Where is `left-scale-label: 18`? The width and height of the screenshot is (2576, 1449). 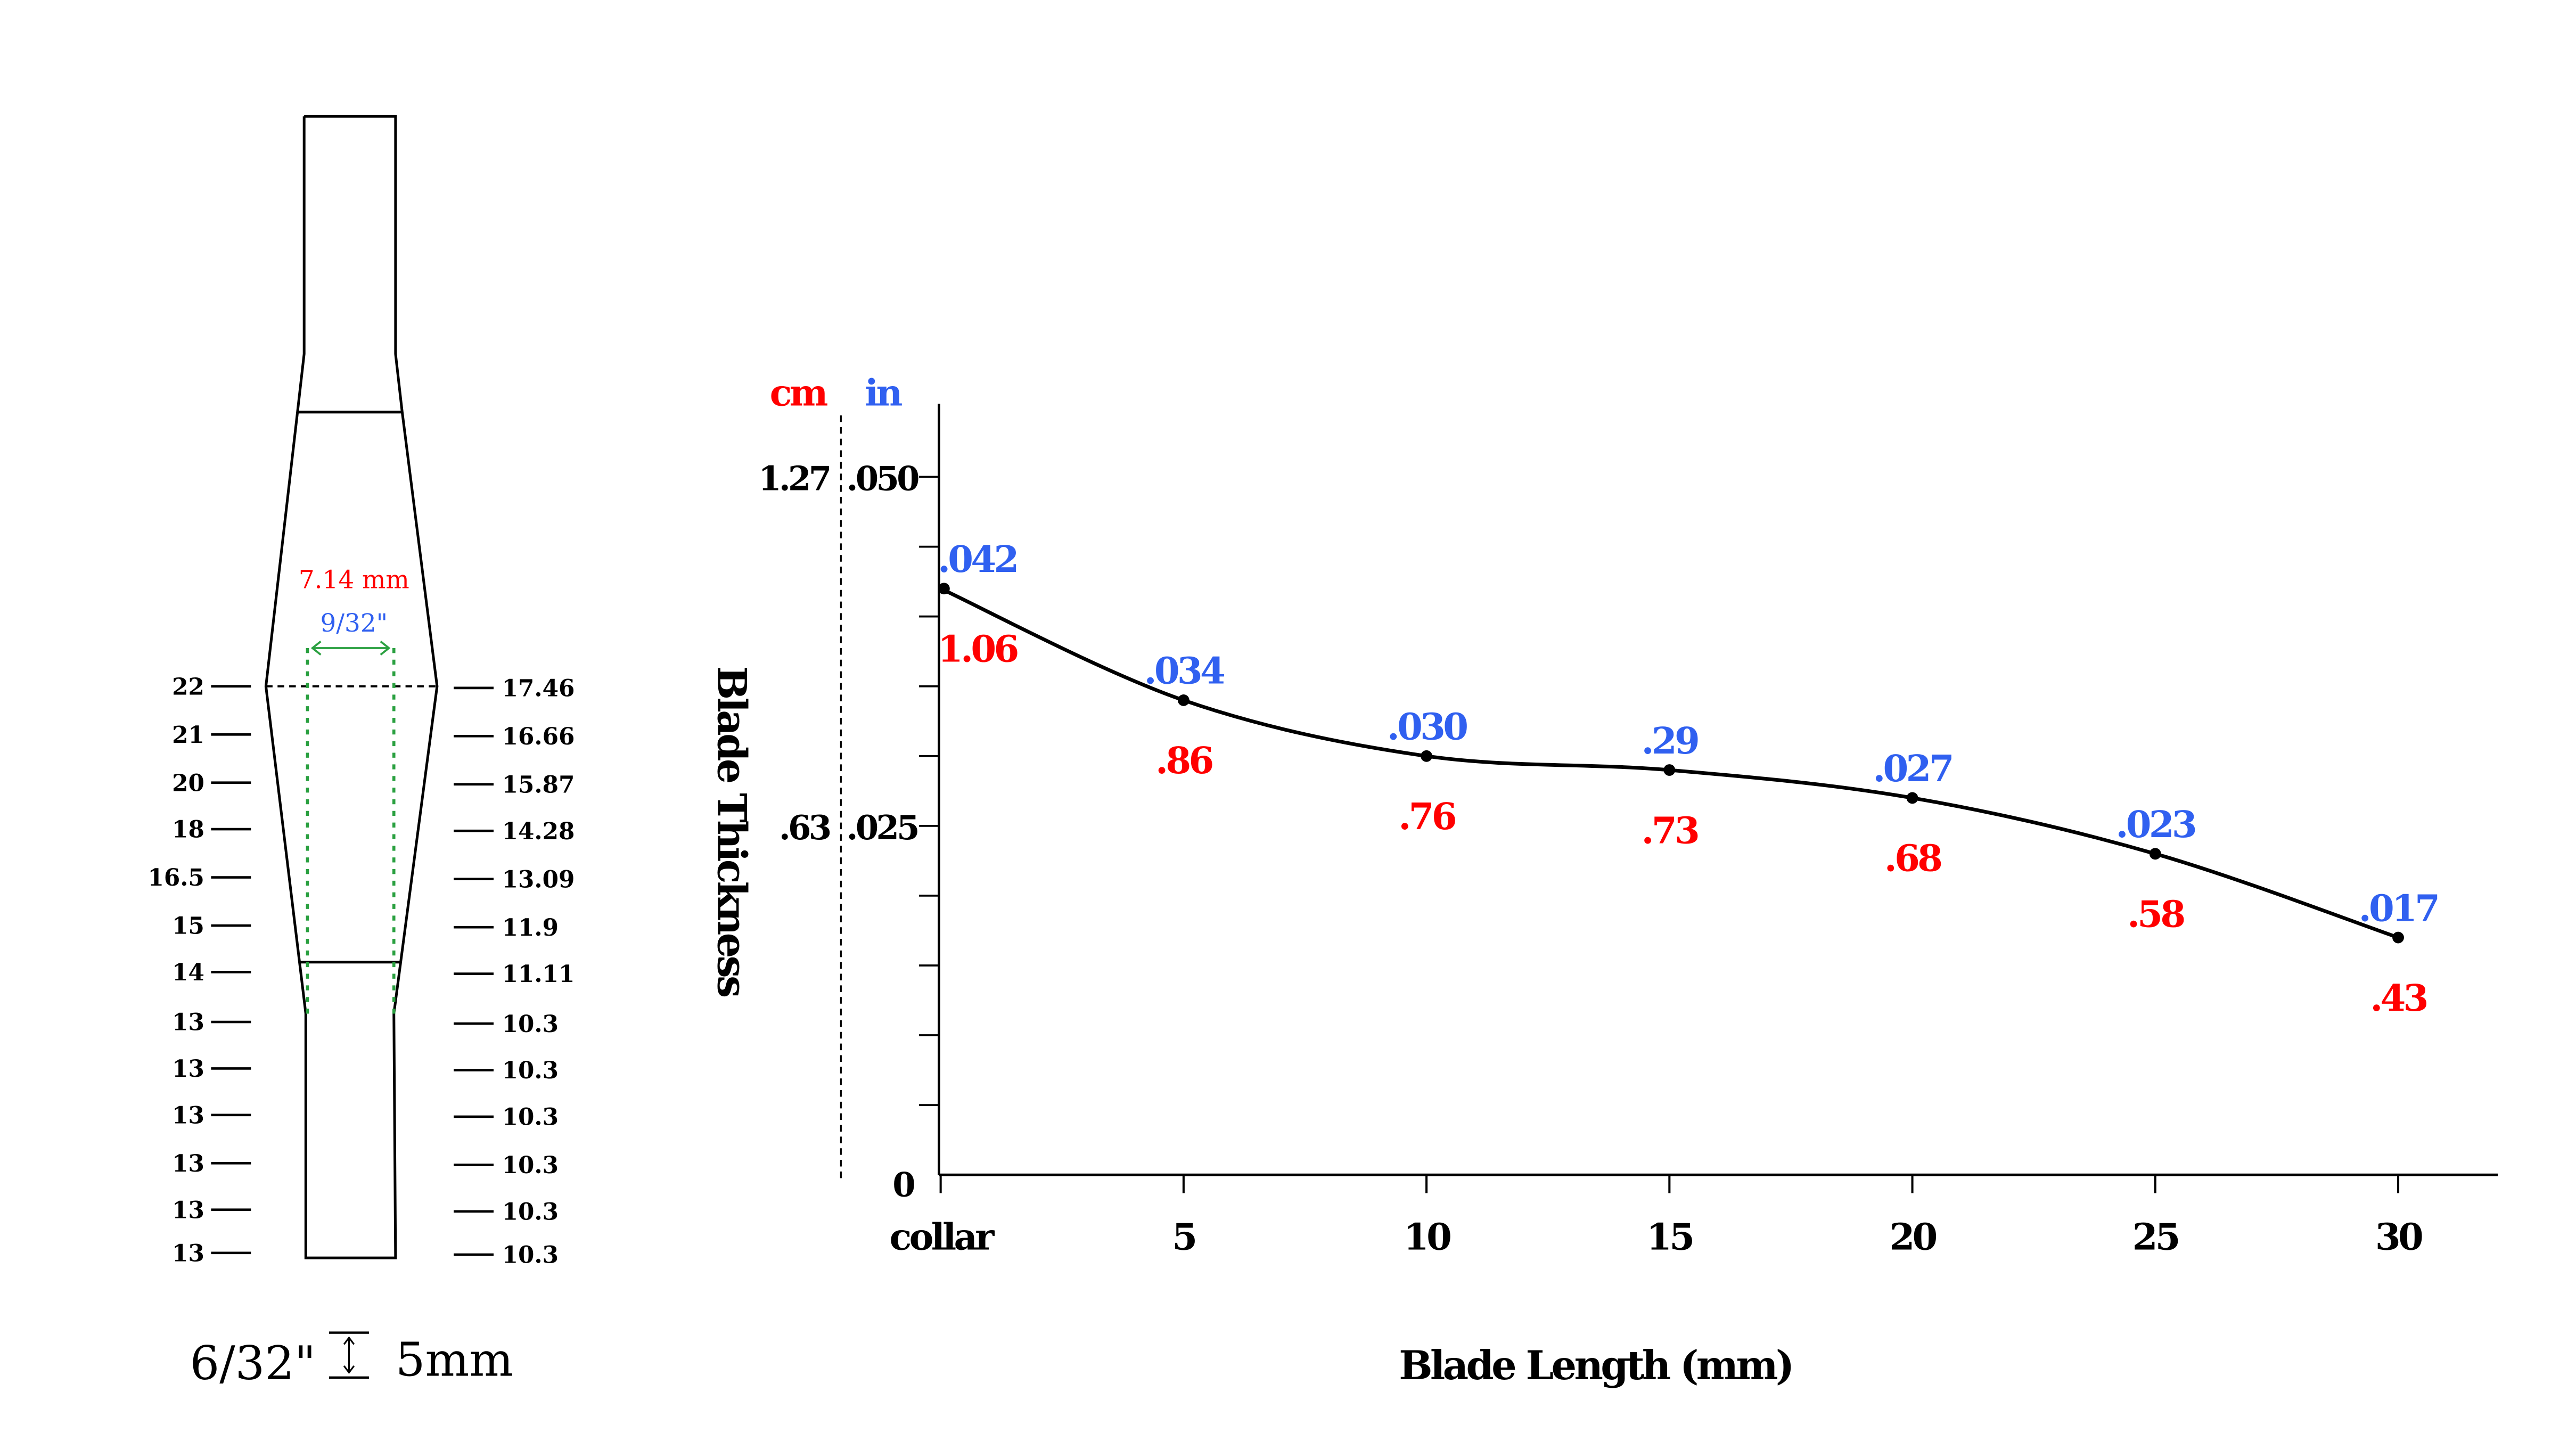
left-scale-label: 18 is located at coordinates (188, 830).